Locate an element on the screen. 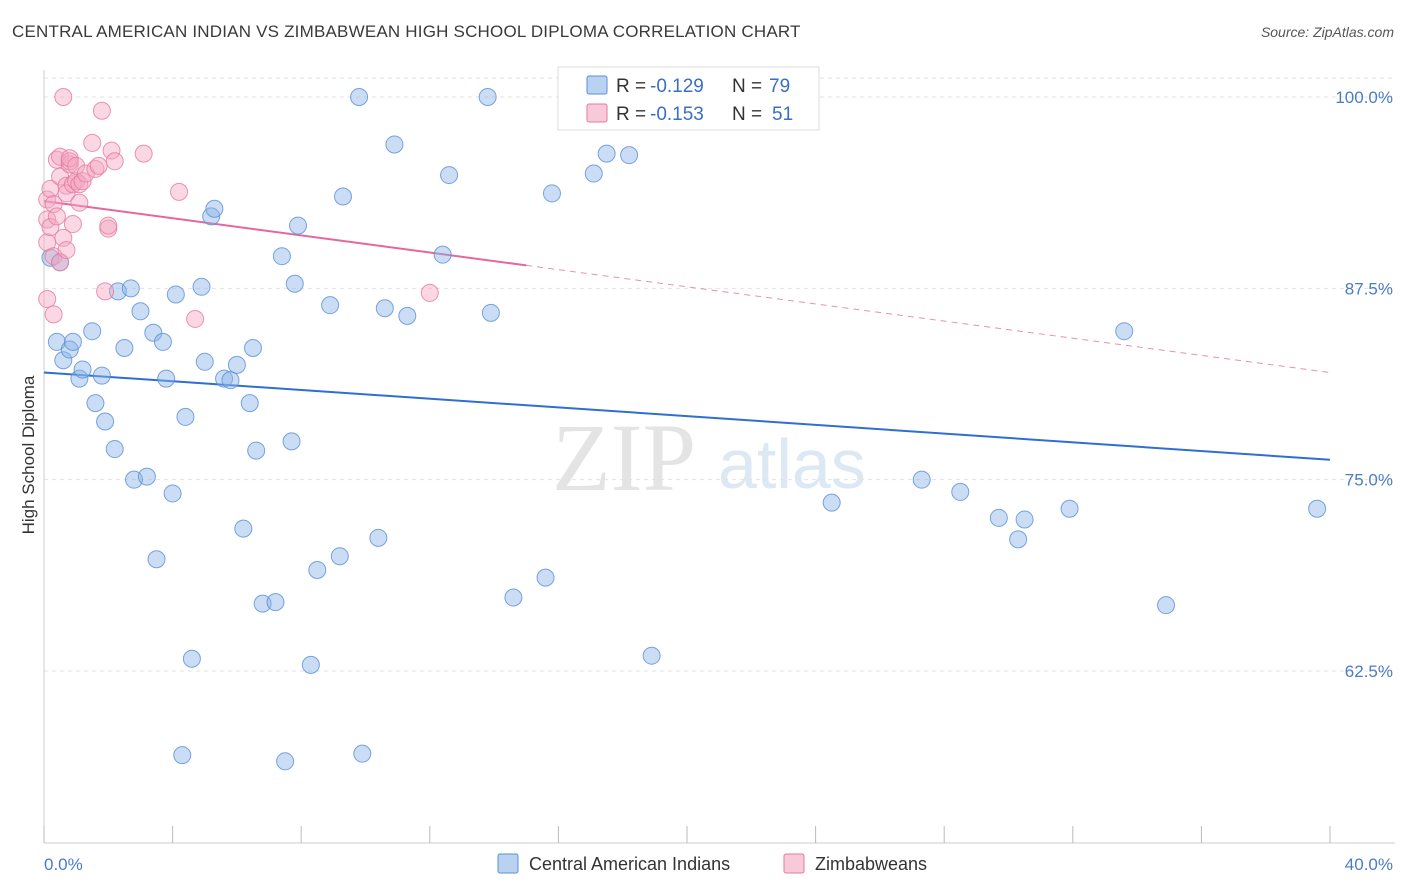  bottom-legend: Central American Indians Zimbabweans is located at coordinates (712, 863).